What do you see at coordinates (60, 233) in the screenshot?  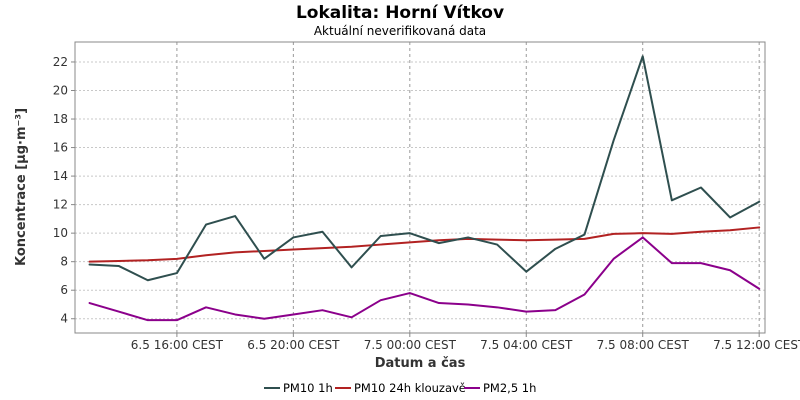 I see `y-tick-label: 10` at bounding box center [60, 233].